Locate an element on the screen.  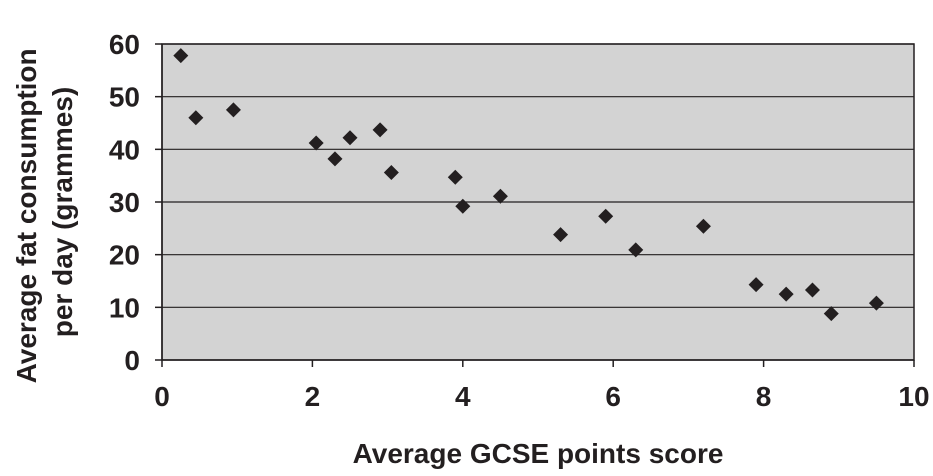
y-tick-label-20: 20 is located at coordinates (124, 255).